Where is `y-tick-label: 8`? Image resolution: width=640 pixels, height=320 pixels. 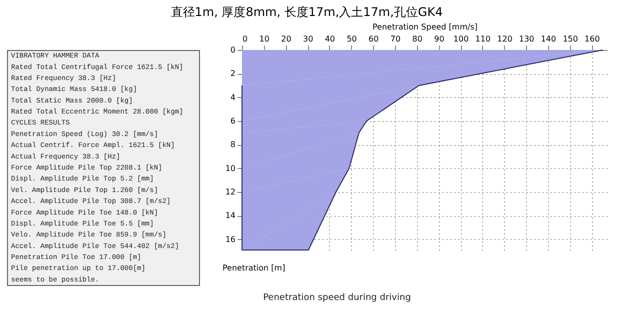 y-tick-label: 8 is located at coordinates (233, 145).